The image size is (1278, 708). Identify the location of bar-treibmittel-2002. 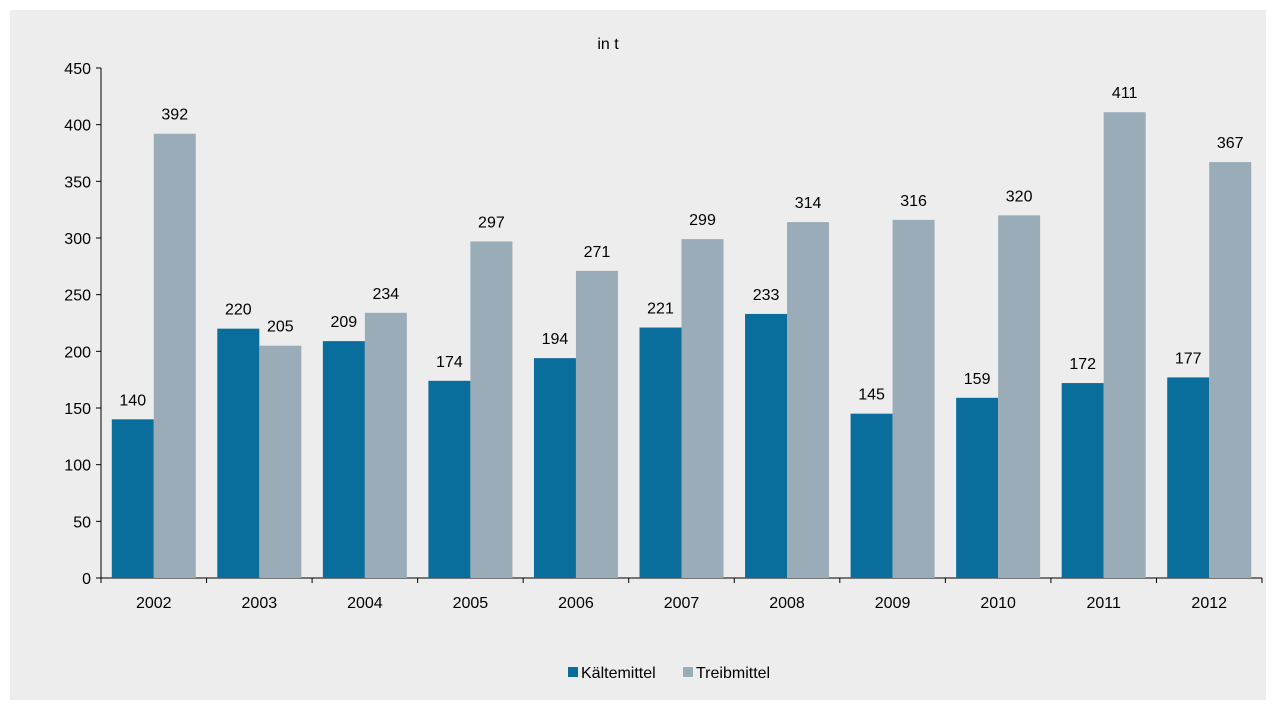
(174, 355).